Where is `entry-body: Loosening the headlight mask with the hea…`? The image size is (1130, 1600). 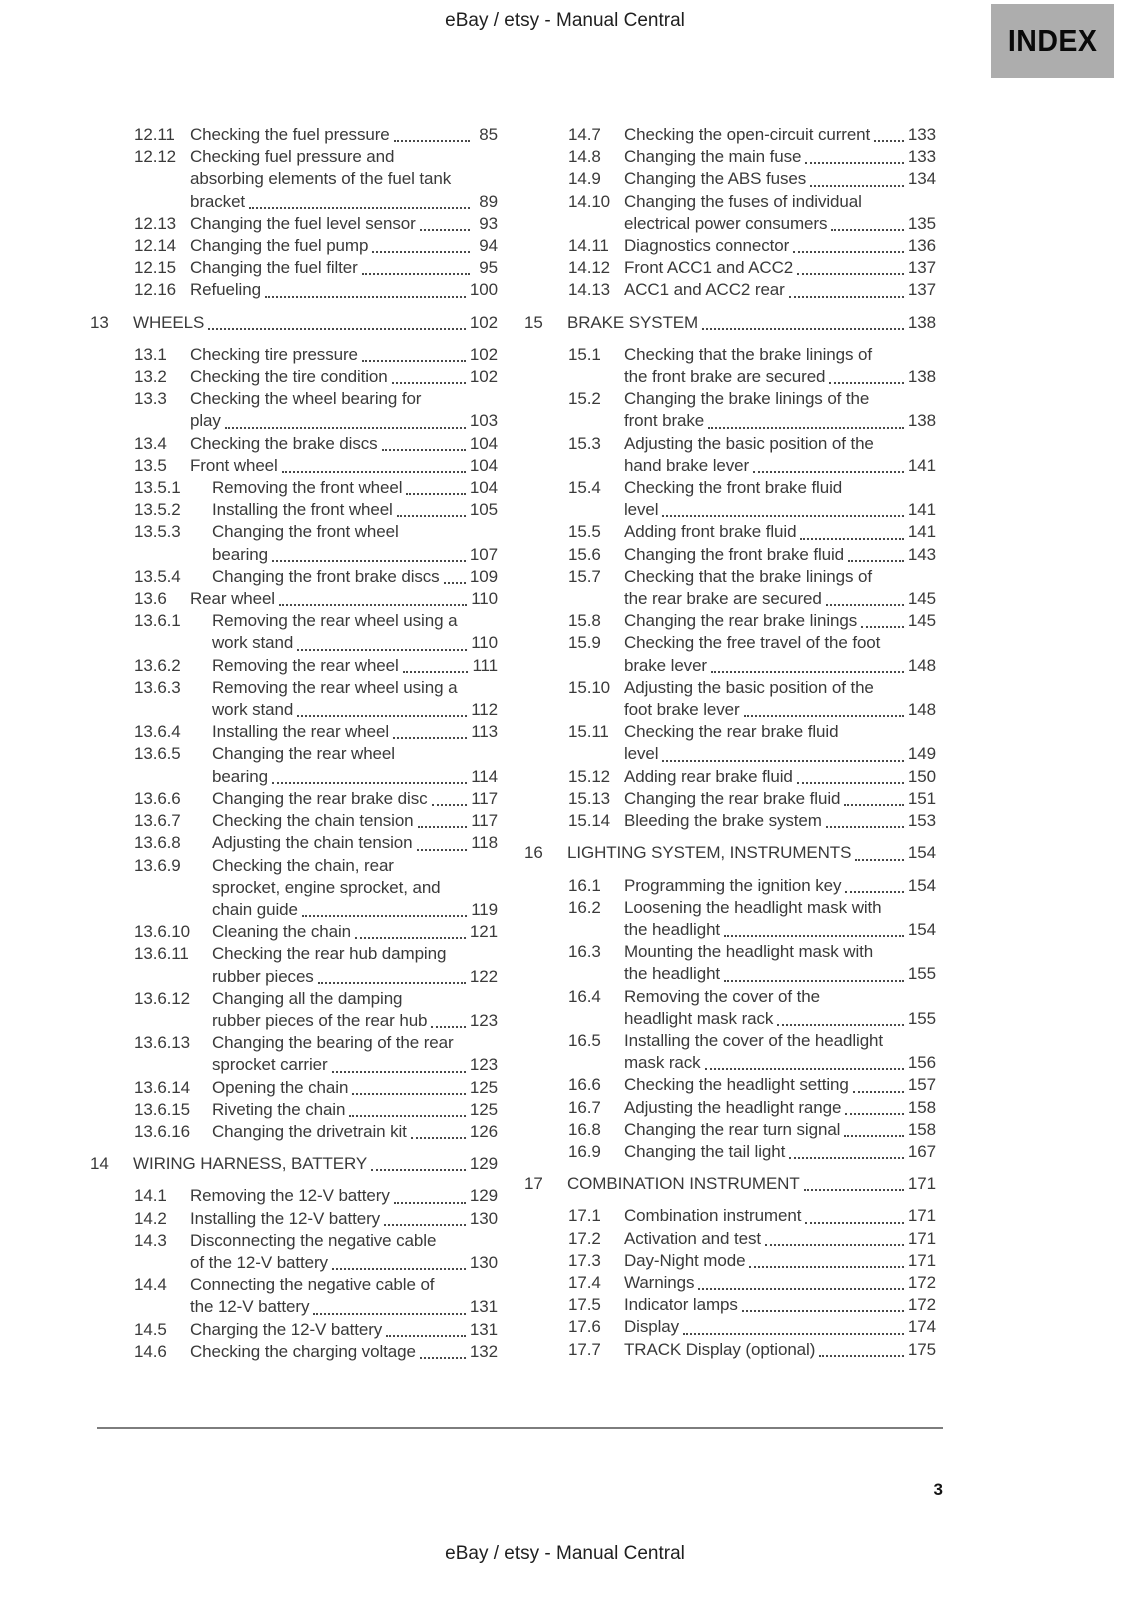
entry-body: Loosening the headlight mask with the hea… is located at coordinates (780, 919).